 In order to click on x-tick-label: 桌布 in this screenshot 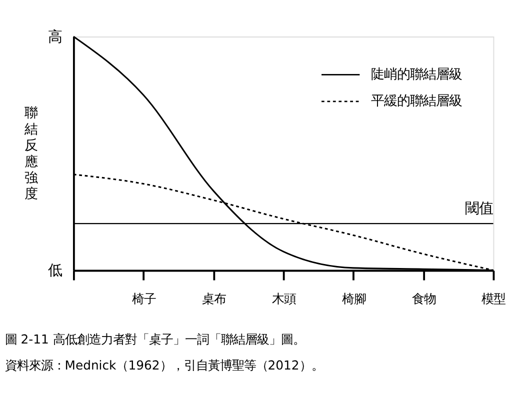, I will do `click(214, 298)`.